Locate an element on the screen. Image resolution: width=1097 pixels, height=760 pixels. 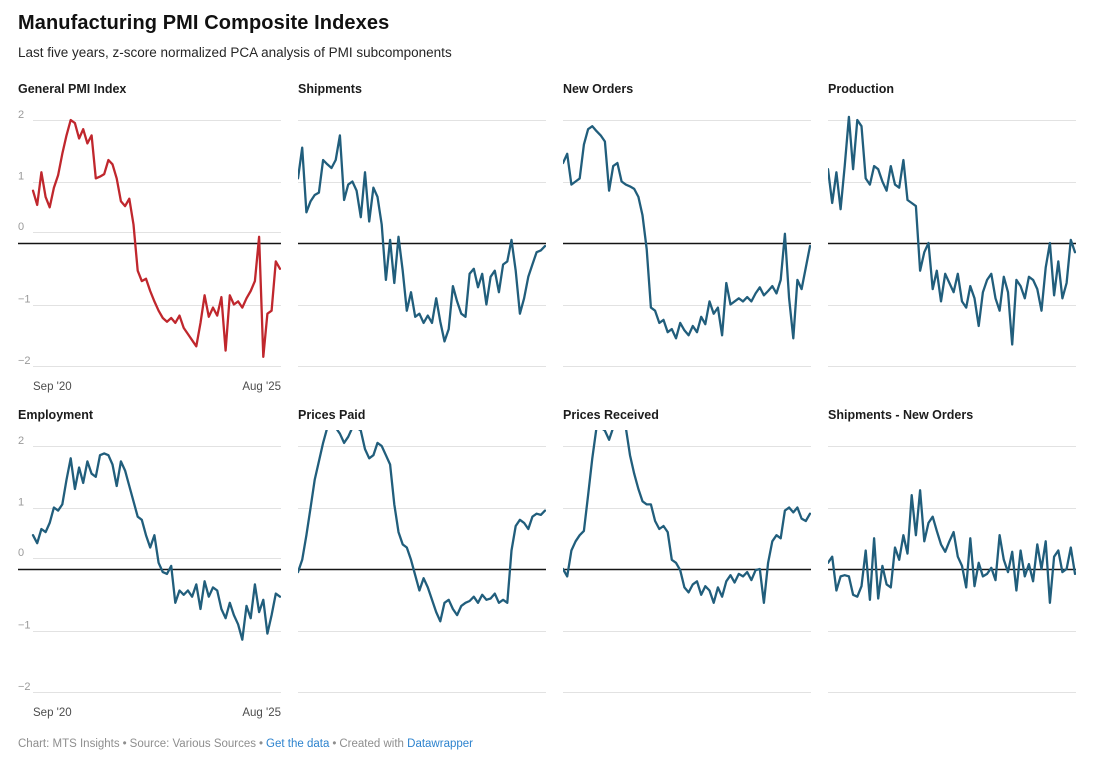
page-title: Manufacturing PMI Composite Indexes is located at coordinates (204, 23).